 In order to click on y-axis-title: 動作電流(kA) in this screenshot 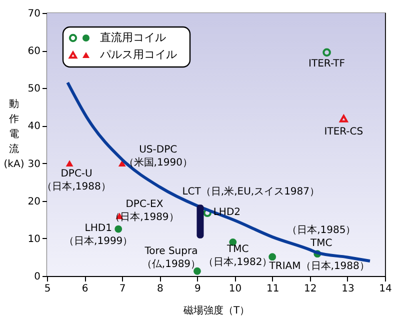, I will do `click(14, 134)`.